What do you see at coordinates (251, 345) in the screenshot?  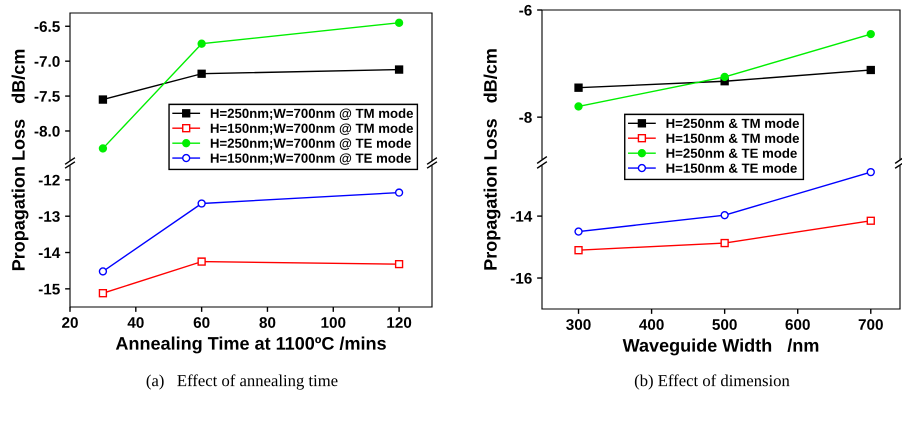 I see `x-axis-title: Annealing Time at 1100ºC /mins` at bounding box center [251, 345].